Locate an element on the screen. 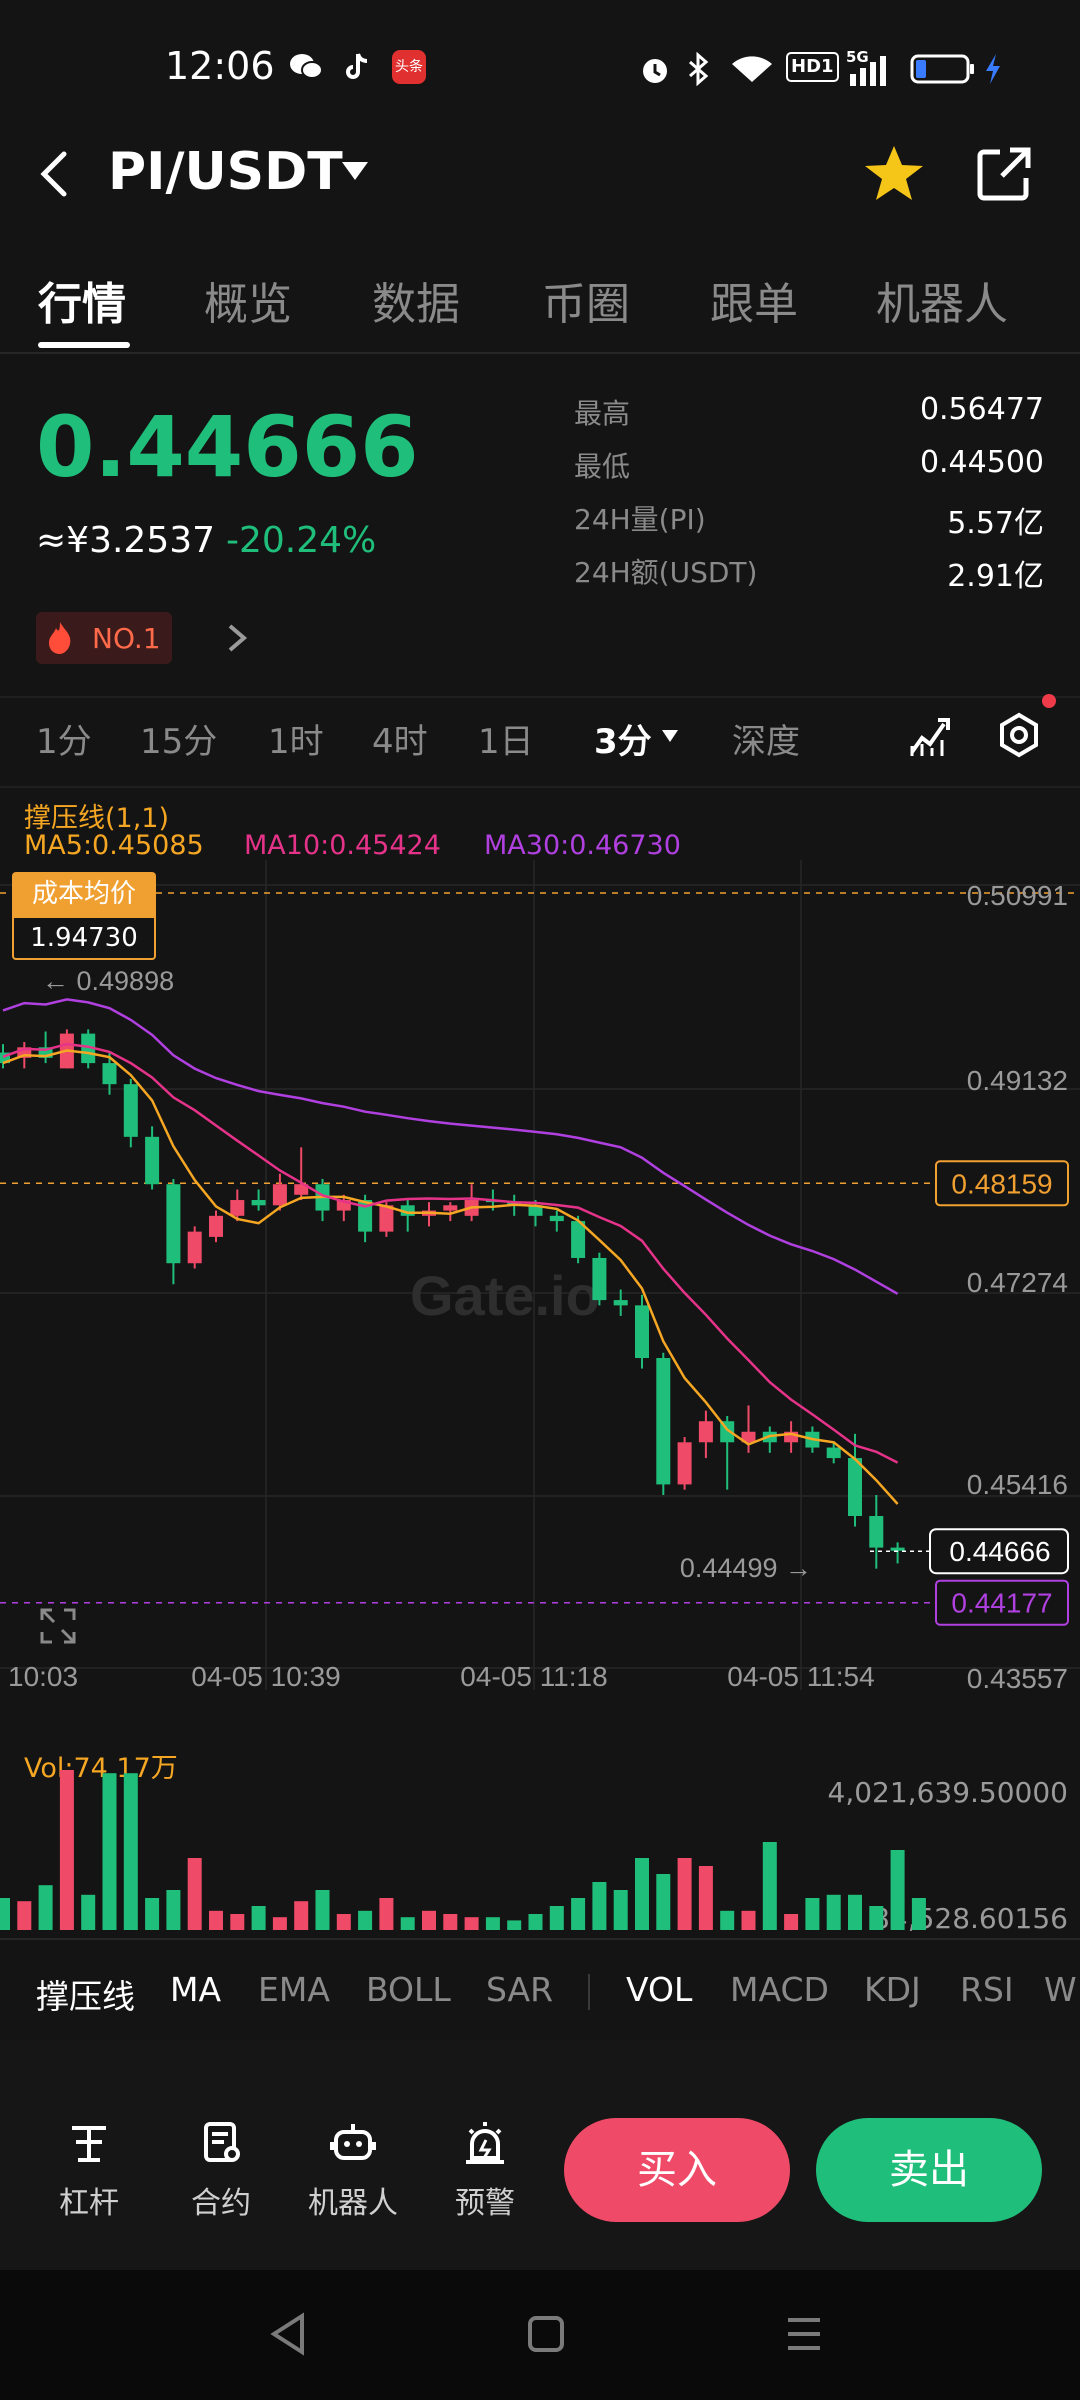 The image size is (1080, 2400). ind-tab-ema: EMA is located at coordinates (294, 1989).